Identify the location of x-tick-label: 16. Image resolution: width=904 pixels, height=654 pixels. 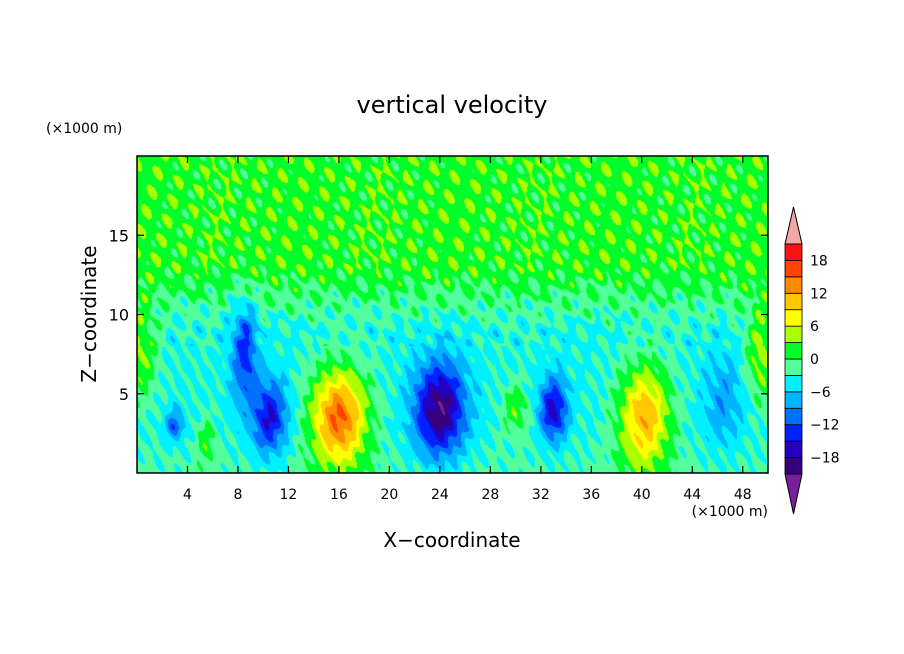
(339, 495).